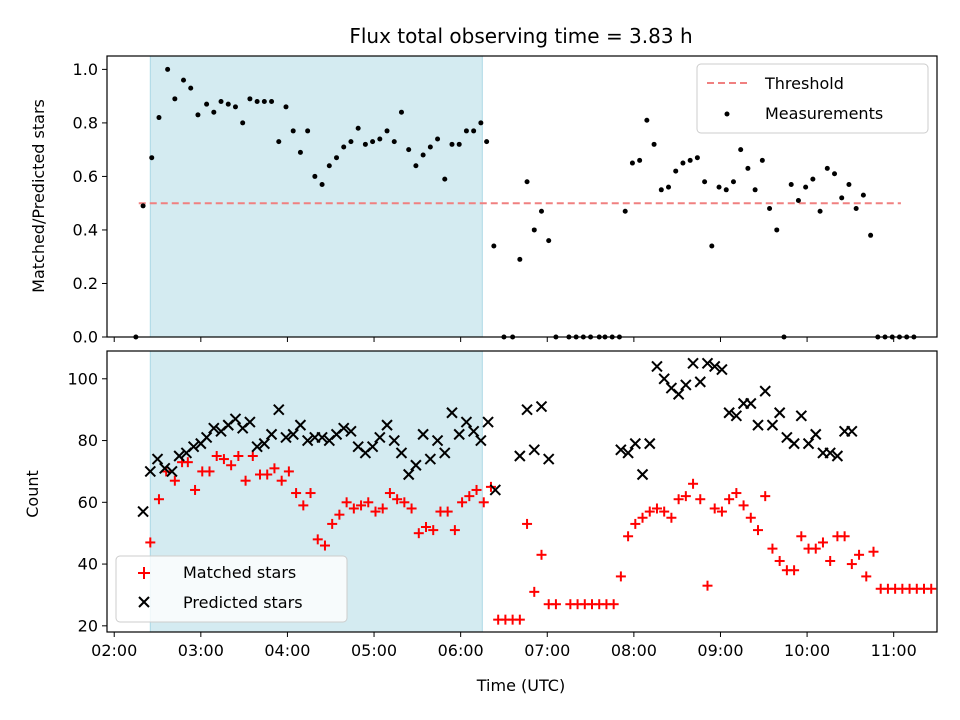 The height and width of the screenshot is (720, 960). Describe the element at coordinates (634, 650) in the screenshot. I see `x-tick-label: 08:00` at that location.